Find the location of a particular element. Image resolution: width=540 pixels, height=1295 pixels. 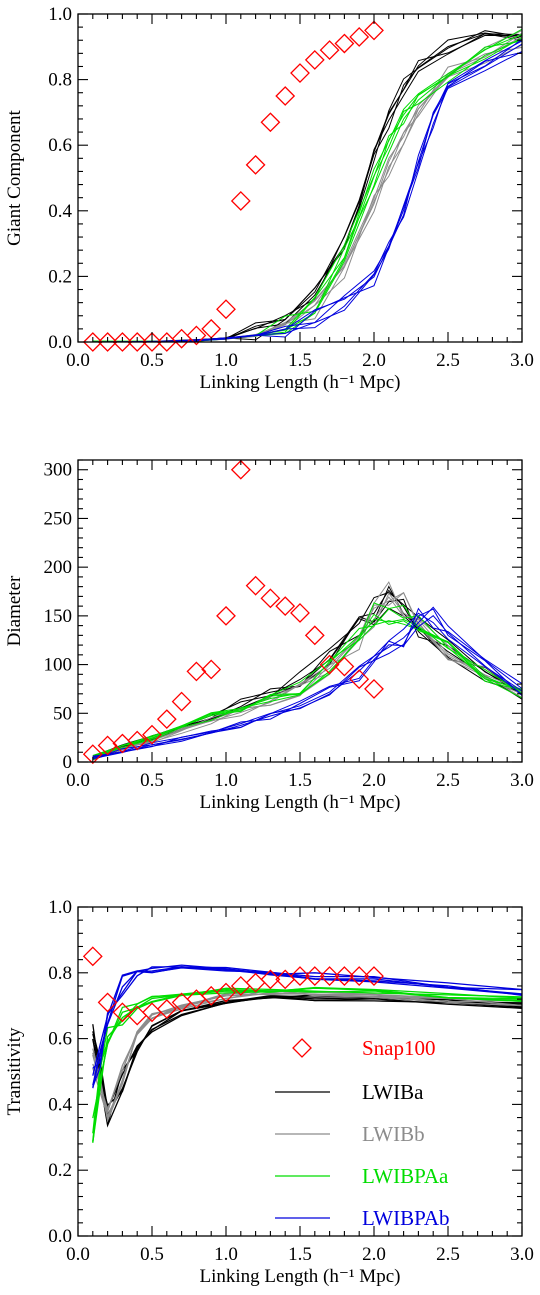

y-tick-label: 300 is located at coordinates (58, 470).